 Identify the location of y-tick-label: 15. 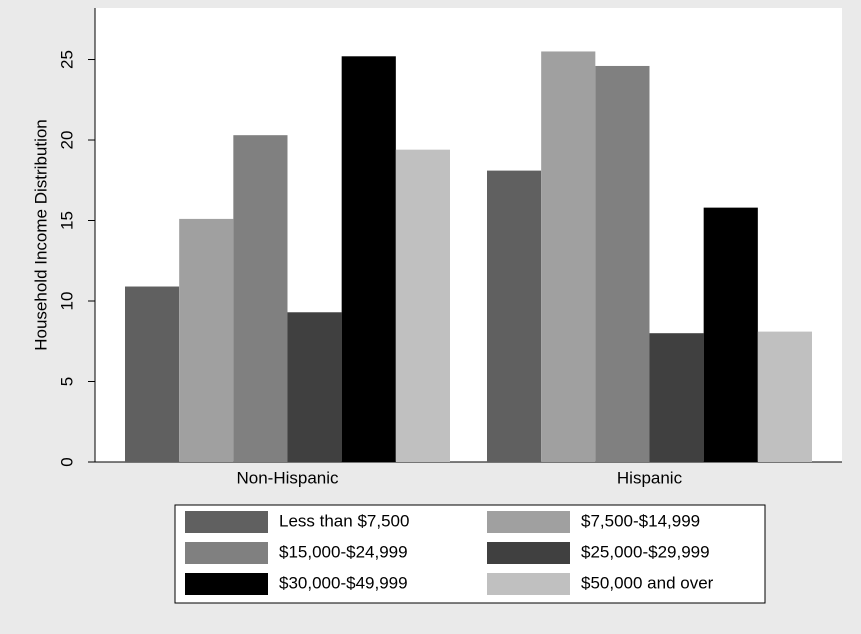
(66, 220).